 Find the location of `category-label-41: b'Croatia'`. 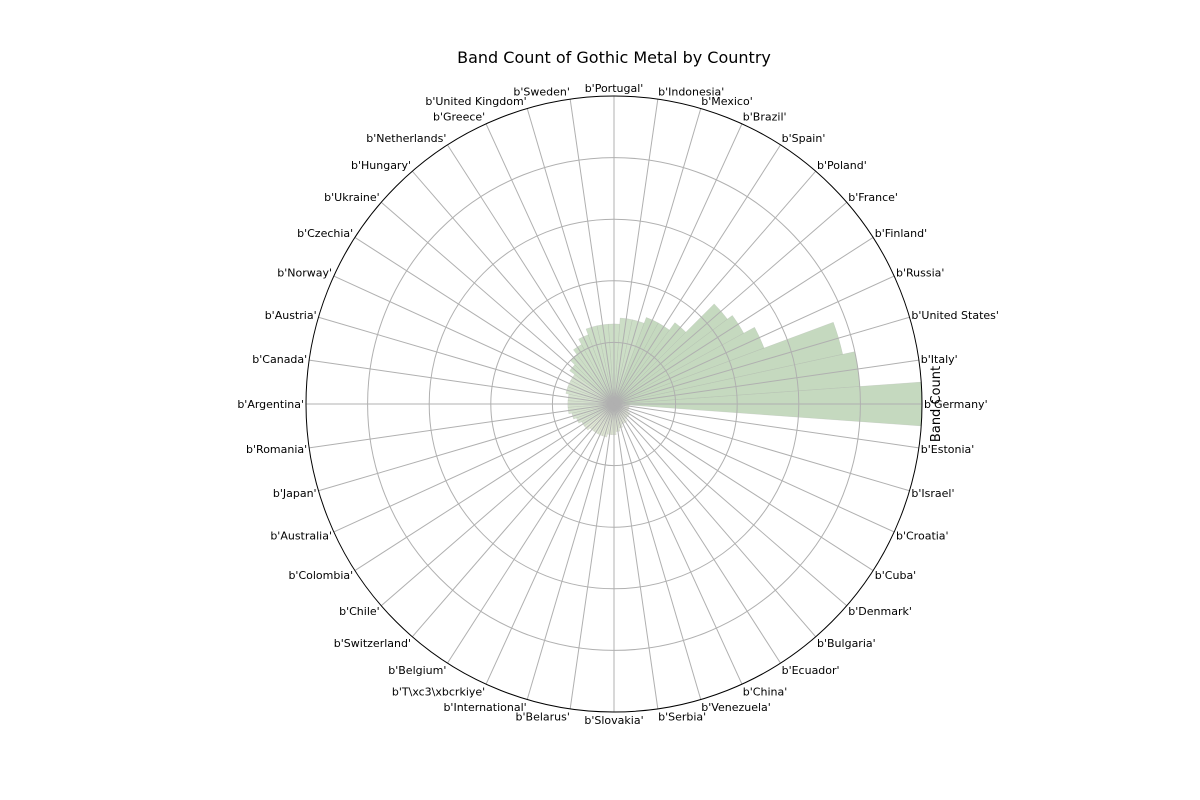

category-label-41: b'Croatia' is located at coordinates (922, 535).